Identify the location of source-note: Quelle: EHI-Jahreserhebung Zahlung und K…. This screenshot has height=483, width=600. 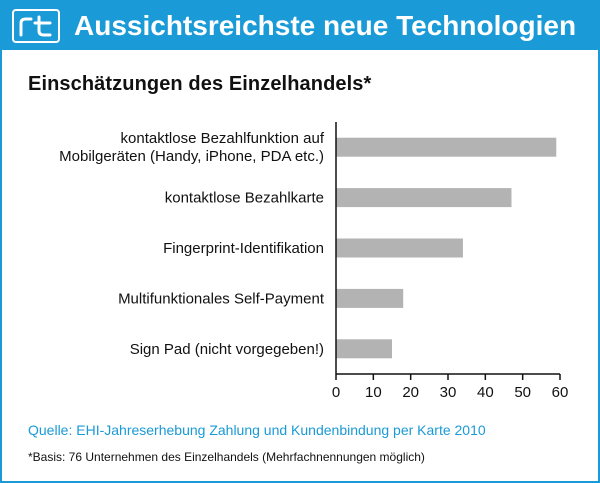
(257, 430).